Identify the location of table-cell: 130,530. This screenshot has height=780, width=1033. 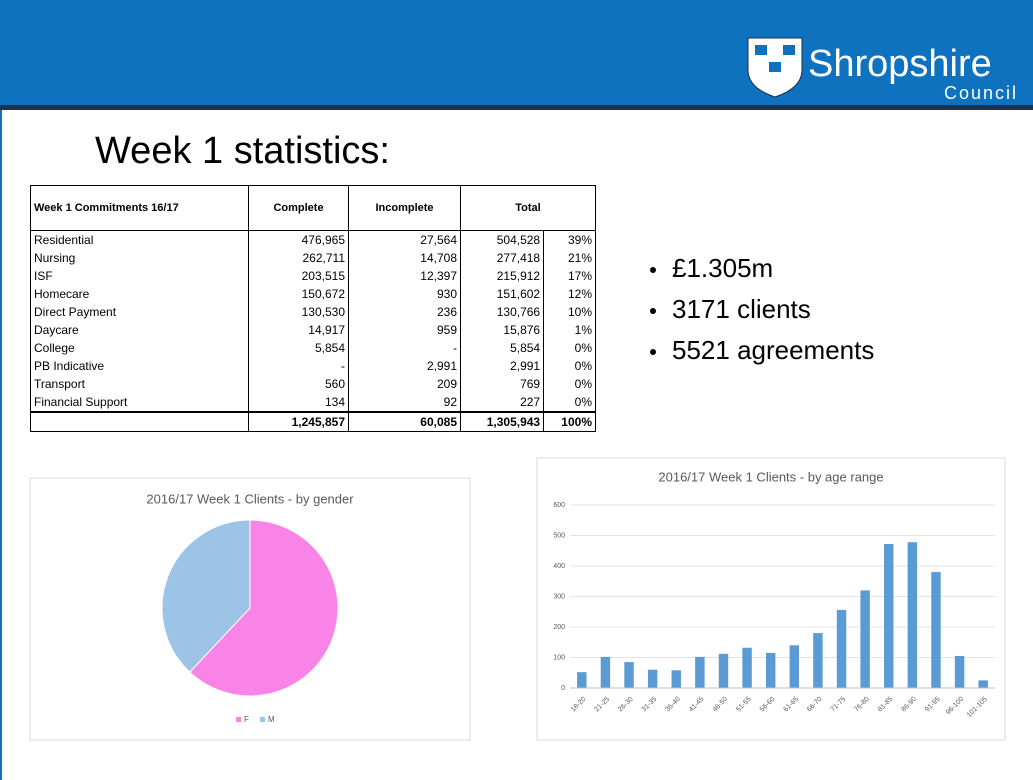
(298, 312).